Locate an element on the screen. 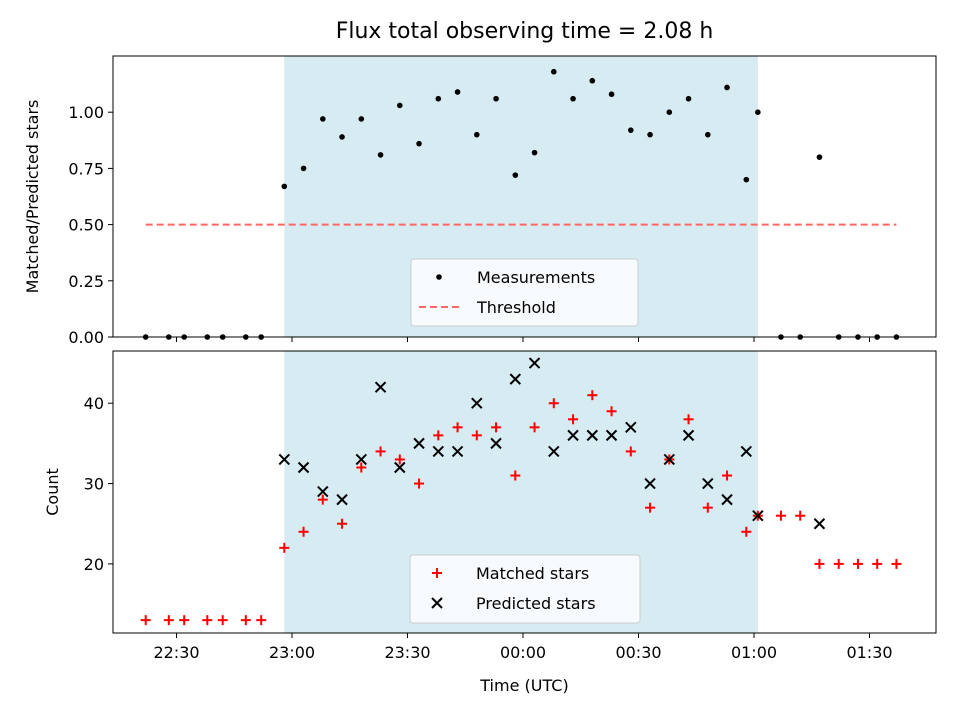  top-y-ticks: 0.00 0.25 0.50 0.75 1.00 is located at coordinates (90, 225).